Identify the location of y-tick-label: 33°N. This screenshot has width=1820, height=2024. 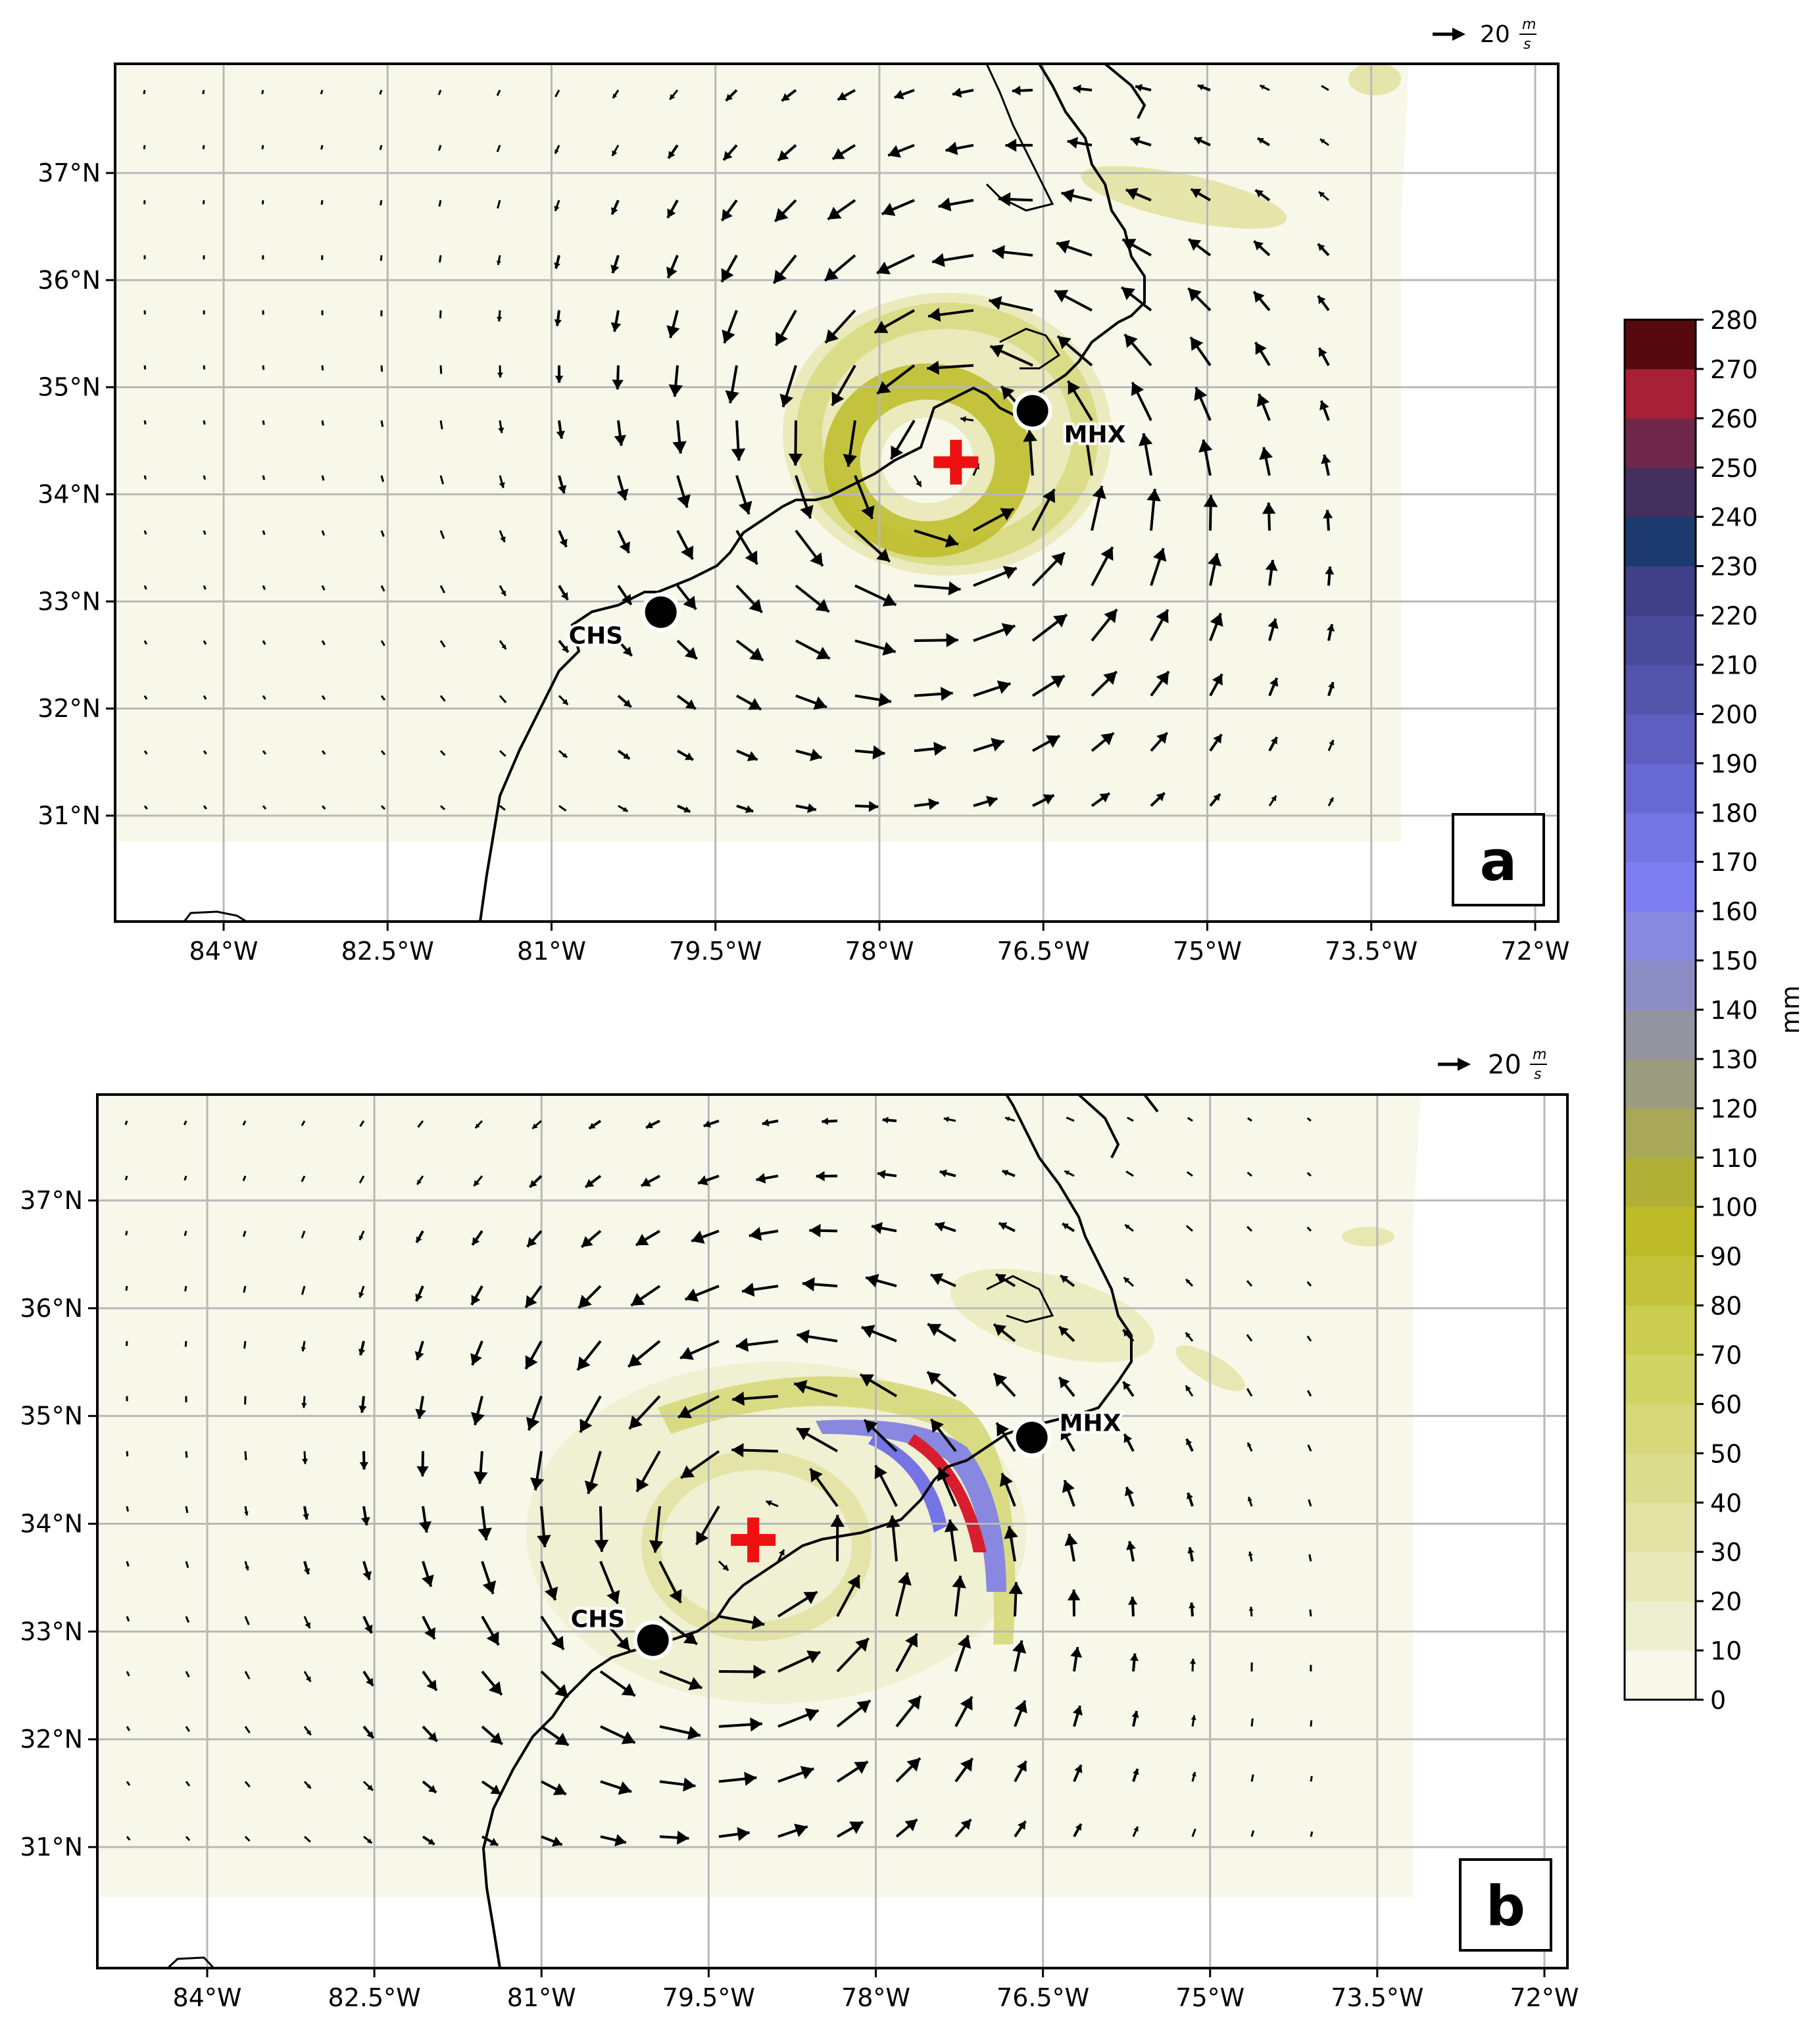
(51, 1632).